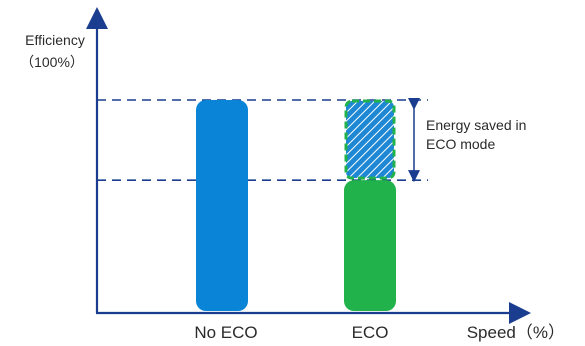  Describe the element at coordinates (460, 144) in the screenshot. I see `energy-saved-annotation-line2: ECO mode` at that location.